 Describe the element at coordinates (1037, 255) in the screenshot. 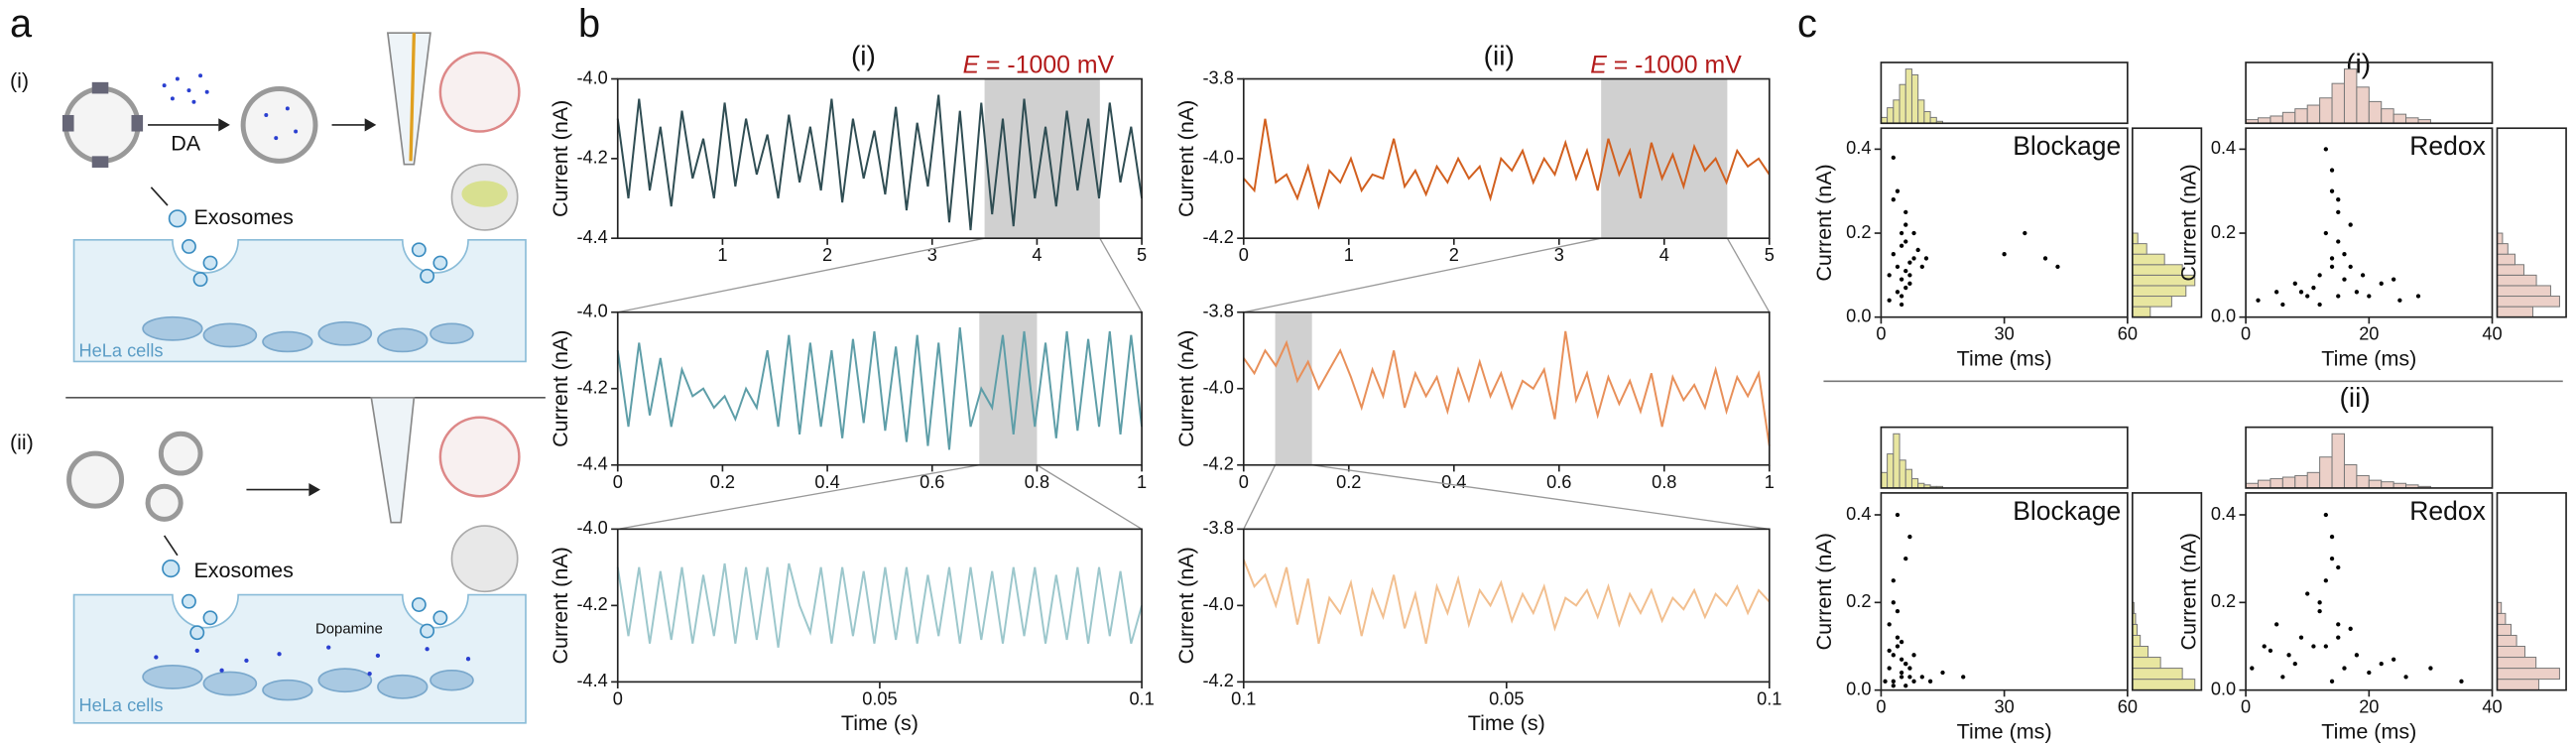

I see `x-tick-label: 4` at that location.